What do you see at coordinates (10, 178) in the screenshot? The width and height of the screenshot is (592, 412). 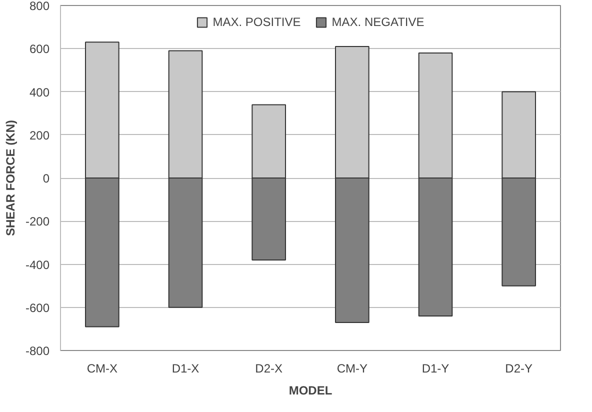 I see `y-axis-title: SHEAR FORCE (KN)` at bounding box center [10, 178].